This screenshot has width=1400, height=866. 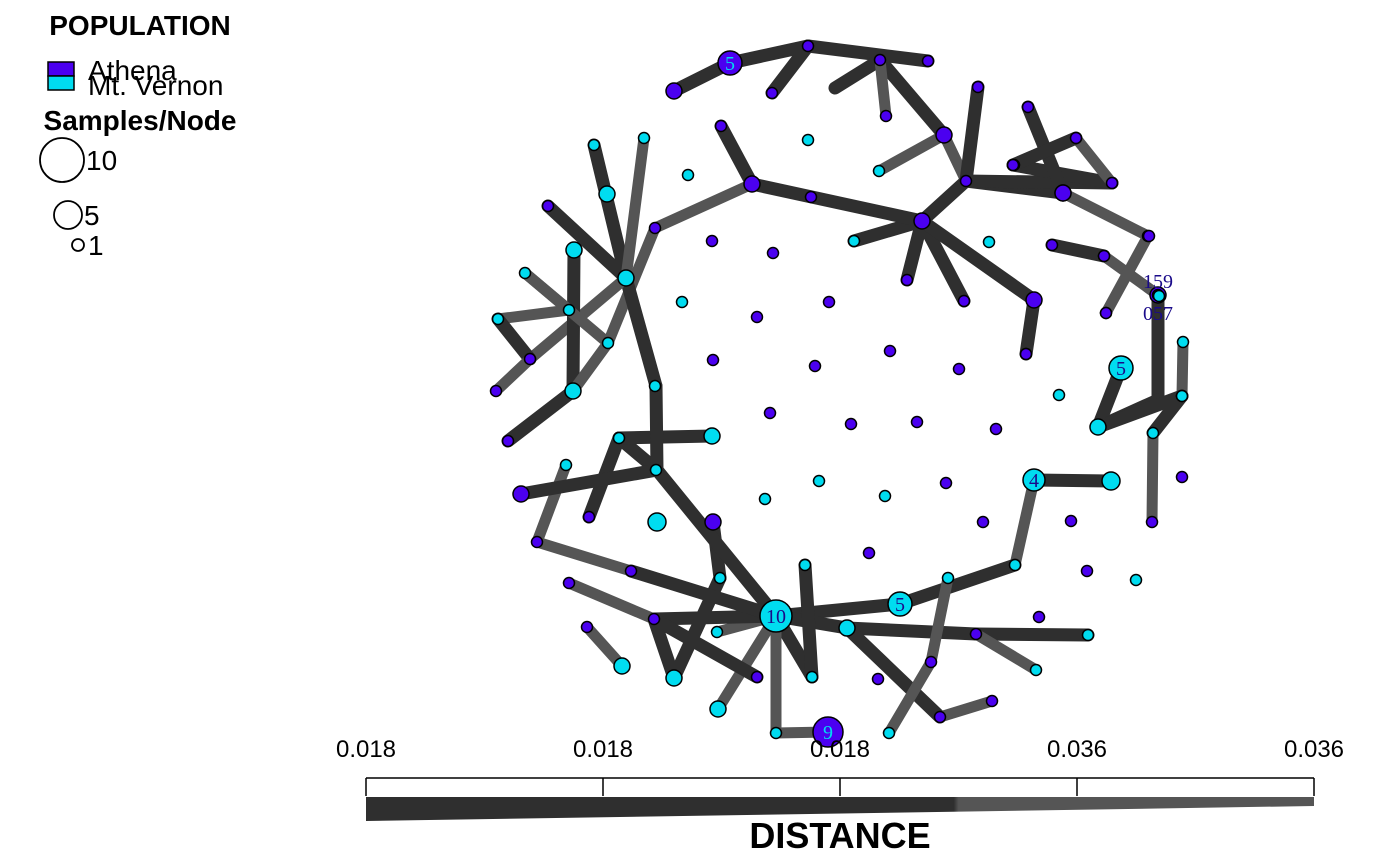 I want to click on node-count-label: 10, so click(x=776, y=617).